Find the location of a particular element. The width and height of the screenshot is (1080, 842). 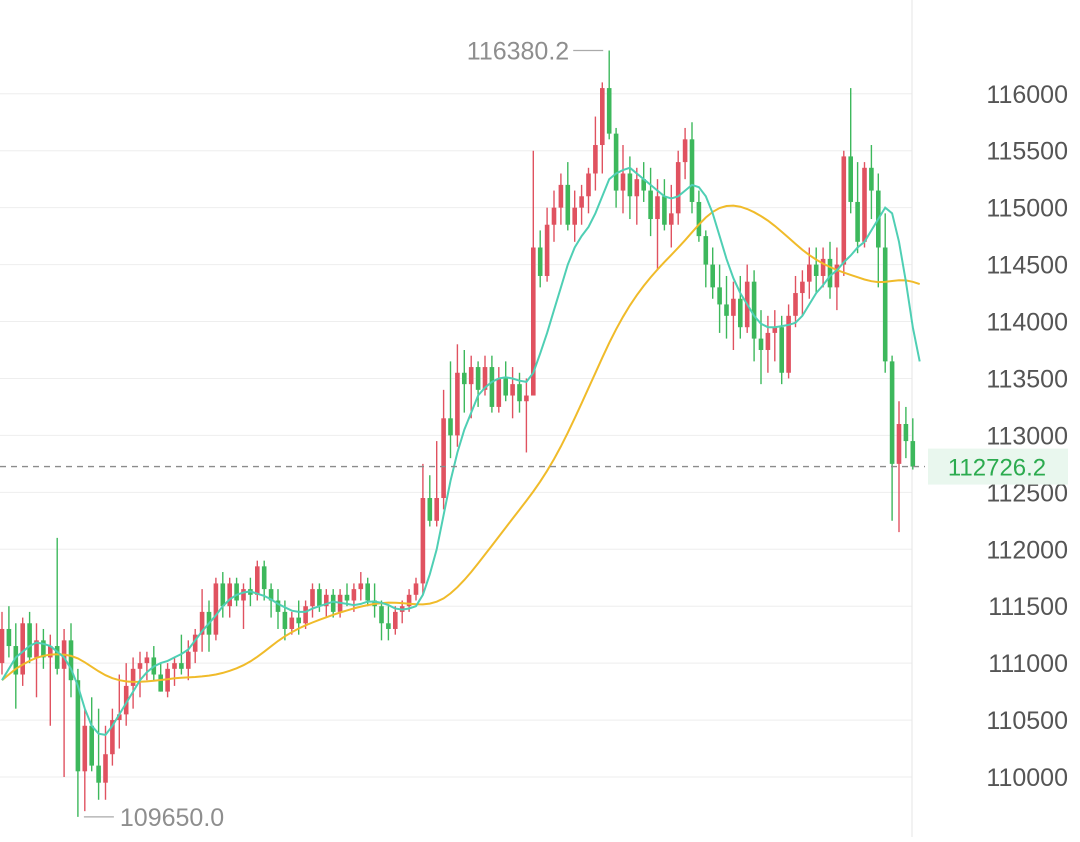

y-tick-label: 111500 is located at coordinates (1028, 607).